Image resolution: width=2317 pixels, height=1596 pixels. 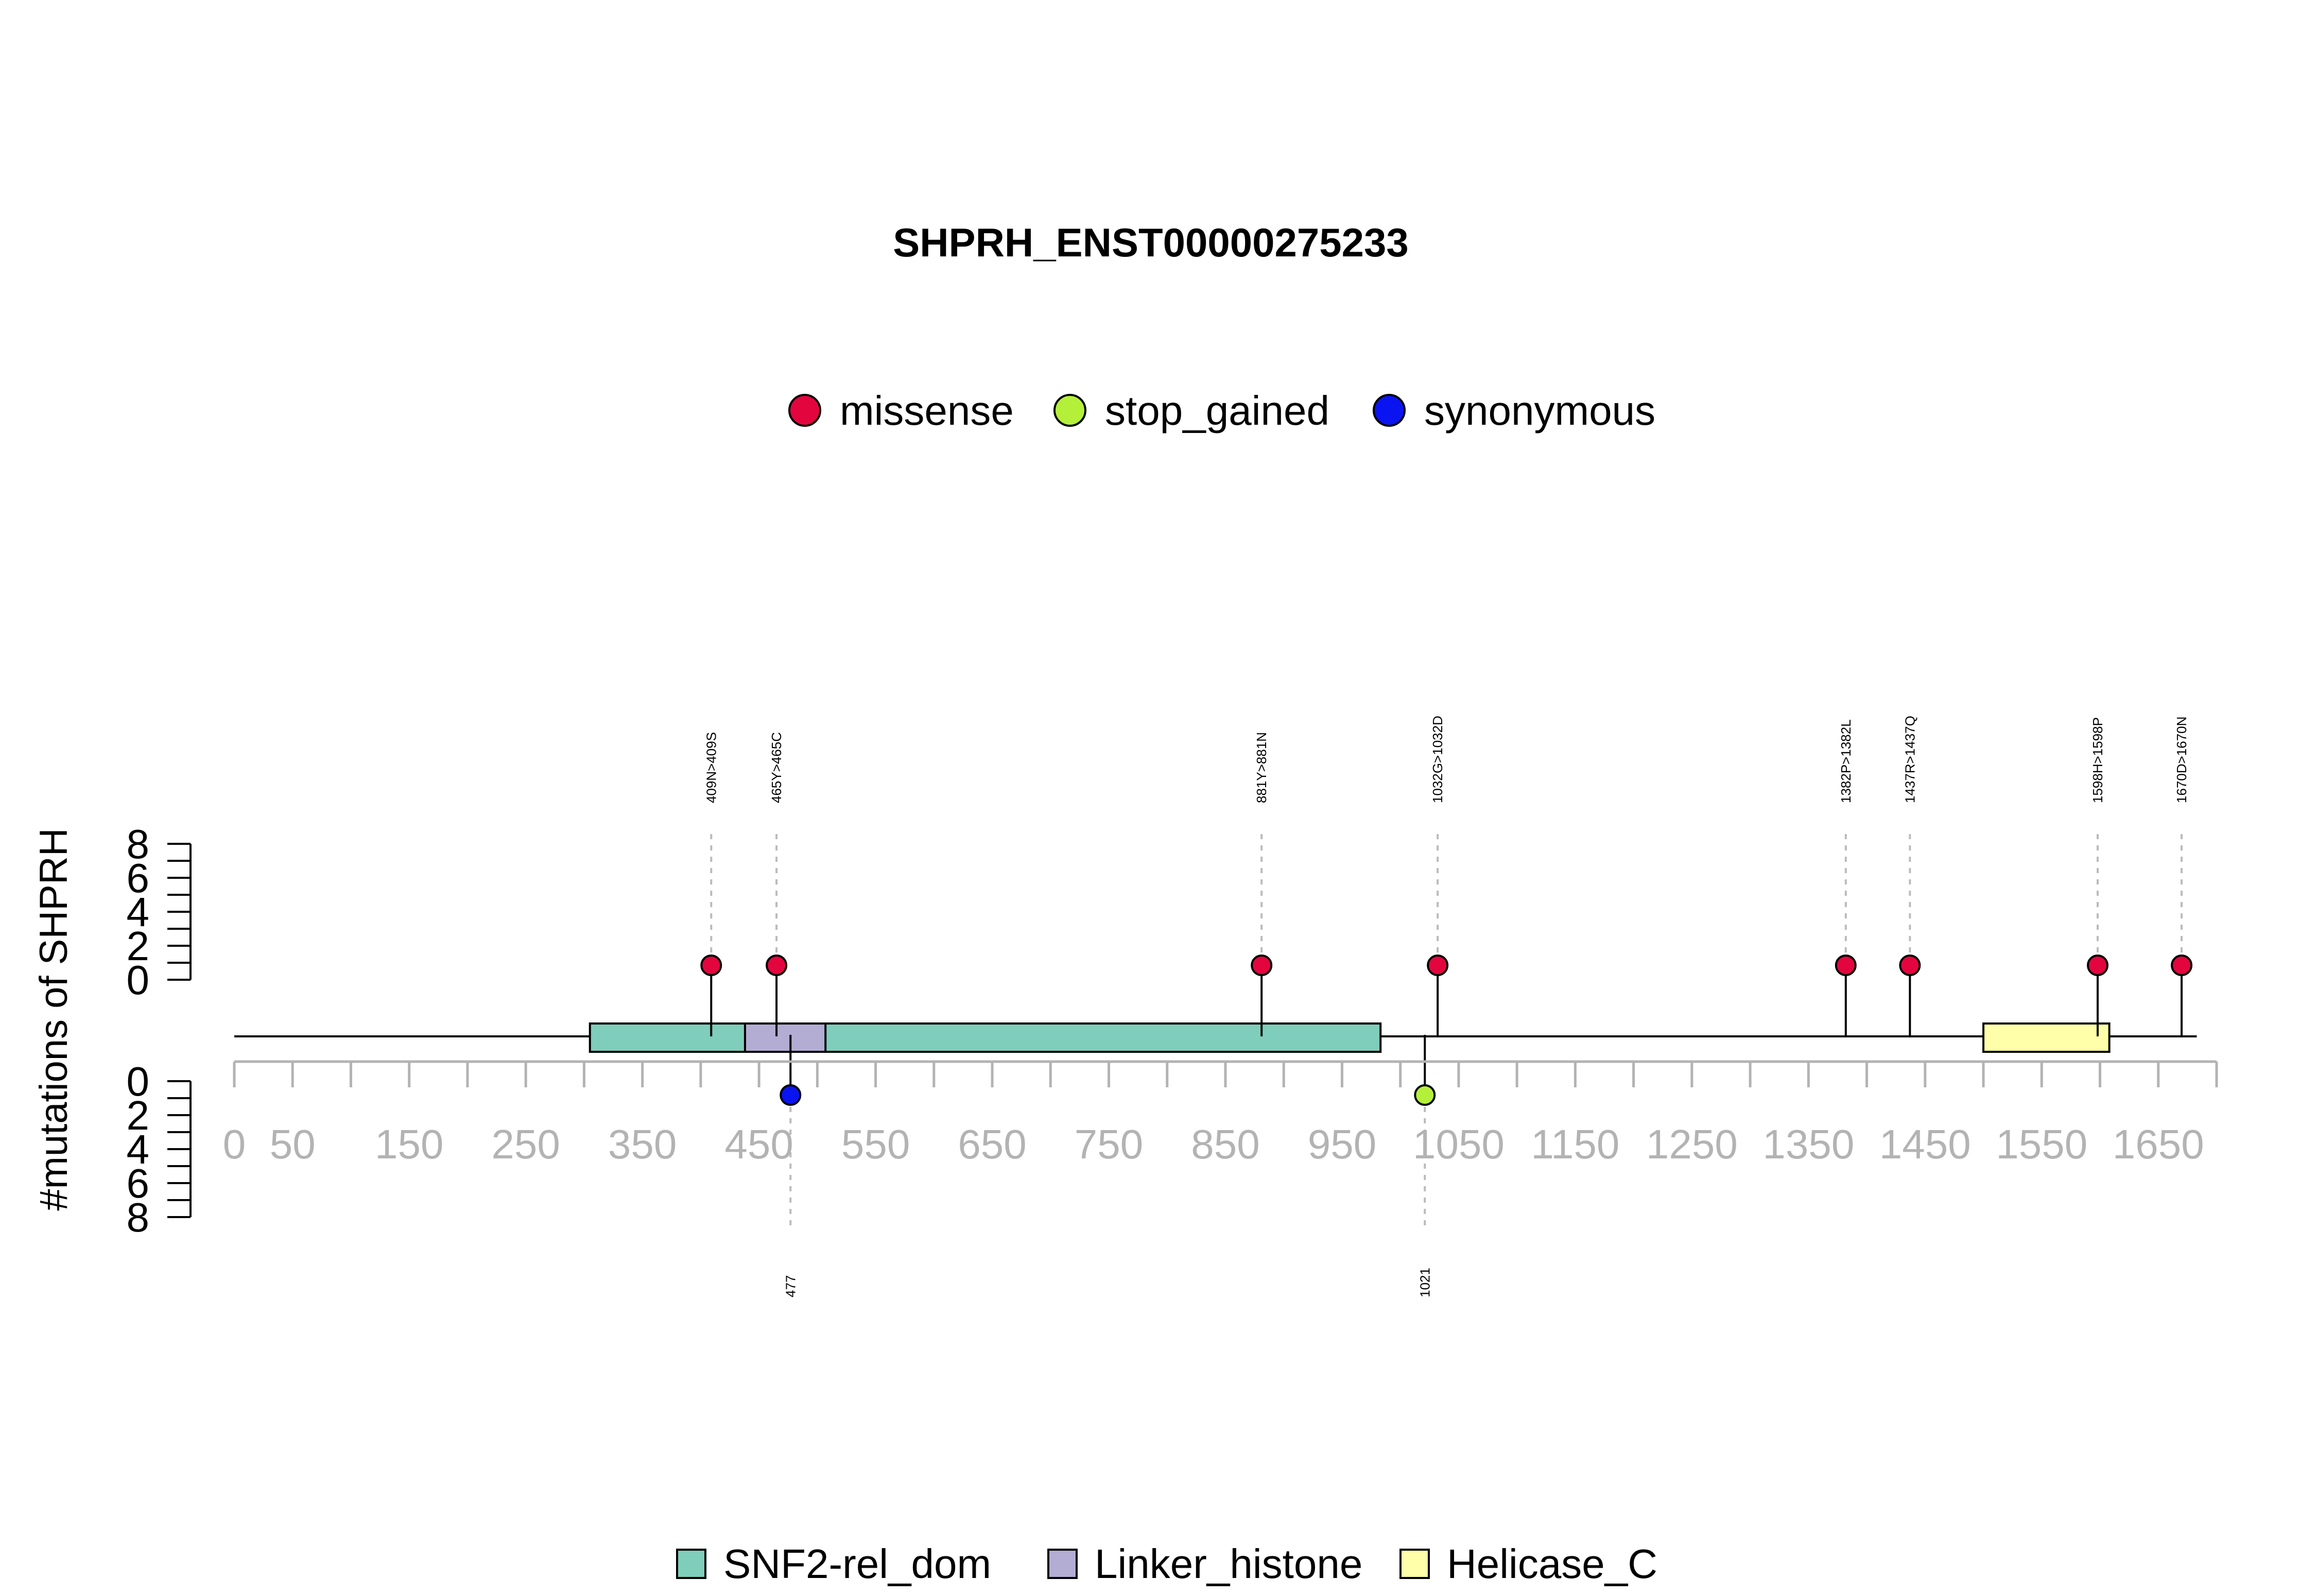 I want to click on mutation-stems, so click(x=1446, y=1030).